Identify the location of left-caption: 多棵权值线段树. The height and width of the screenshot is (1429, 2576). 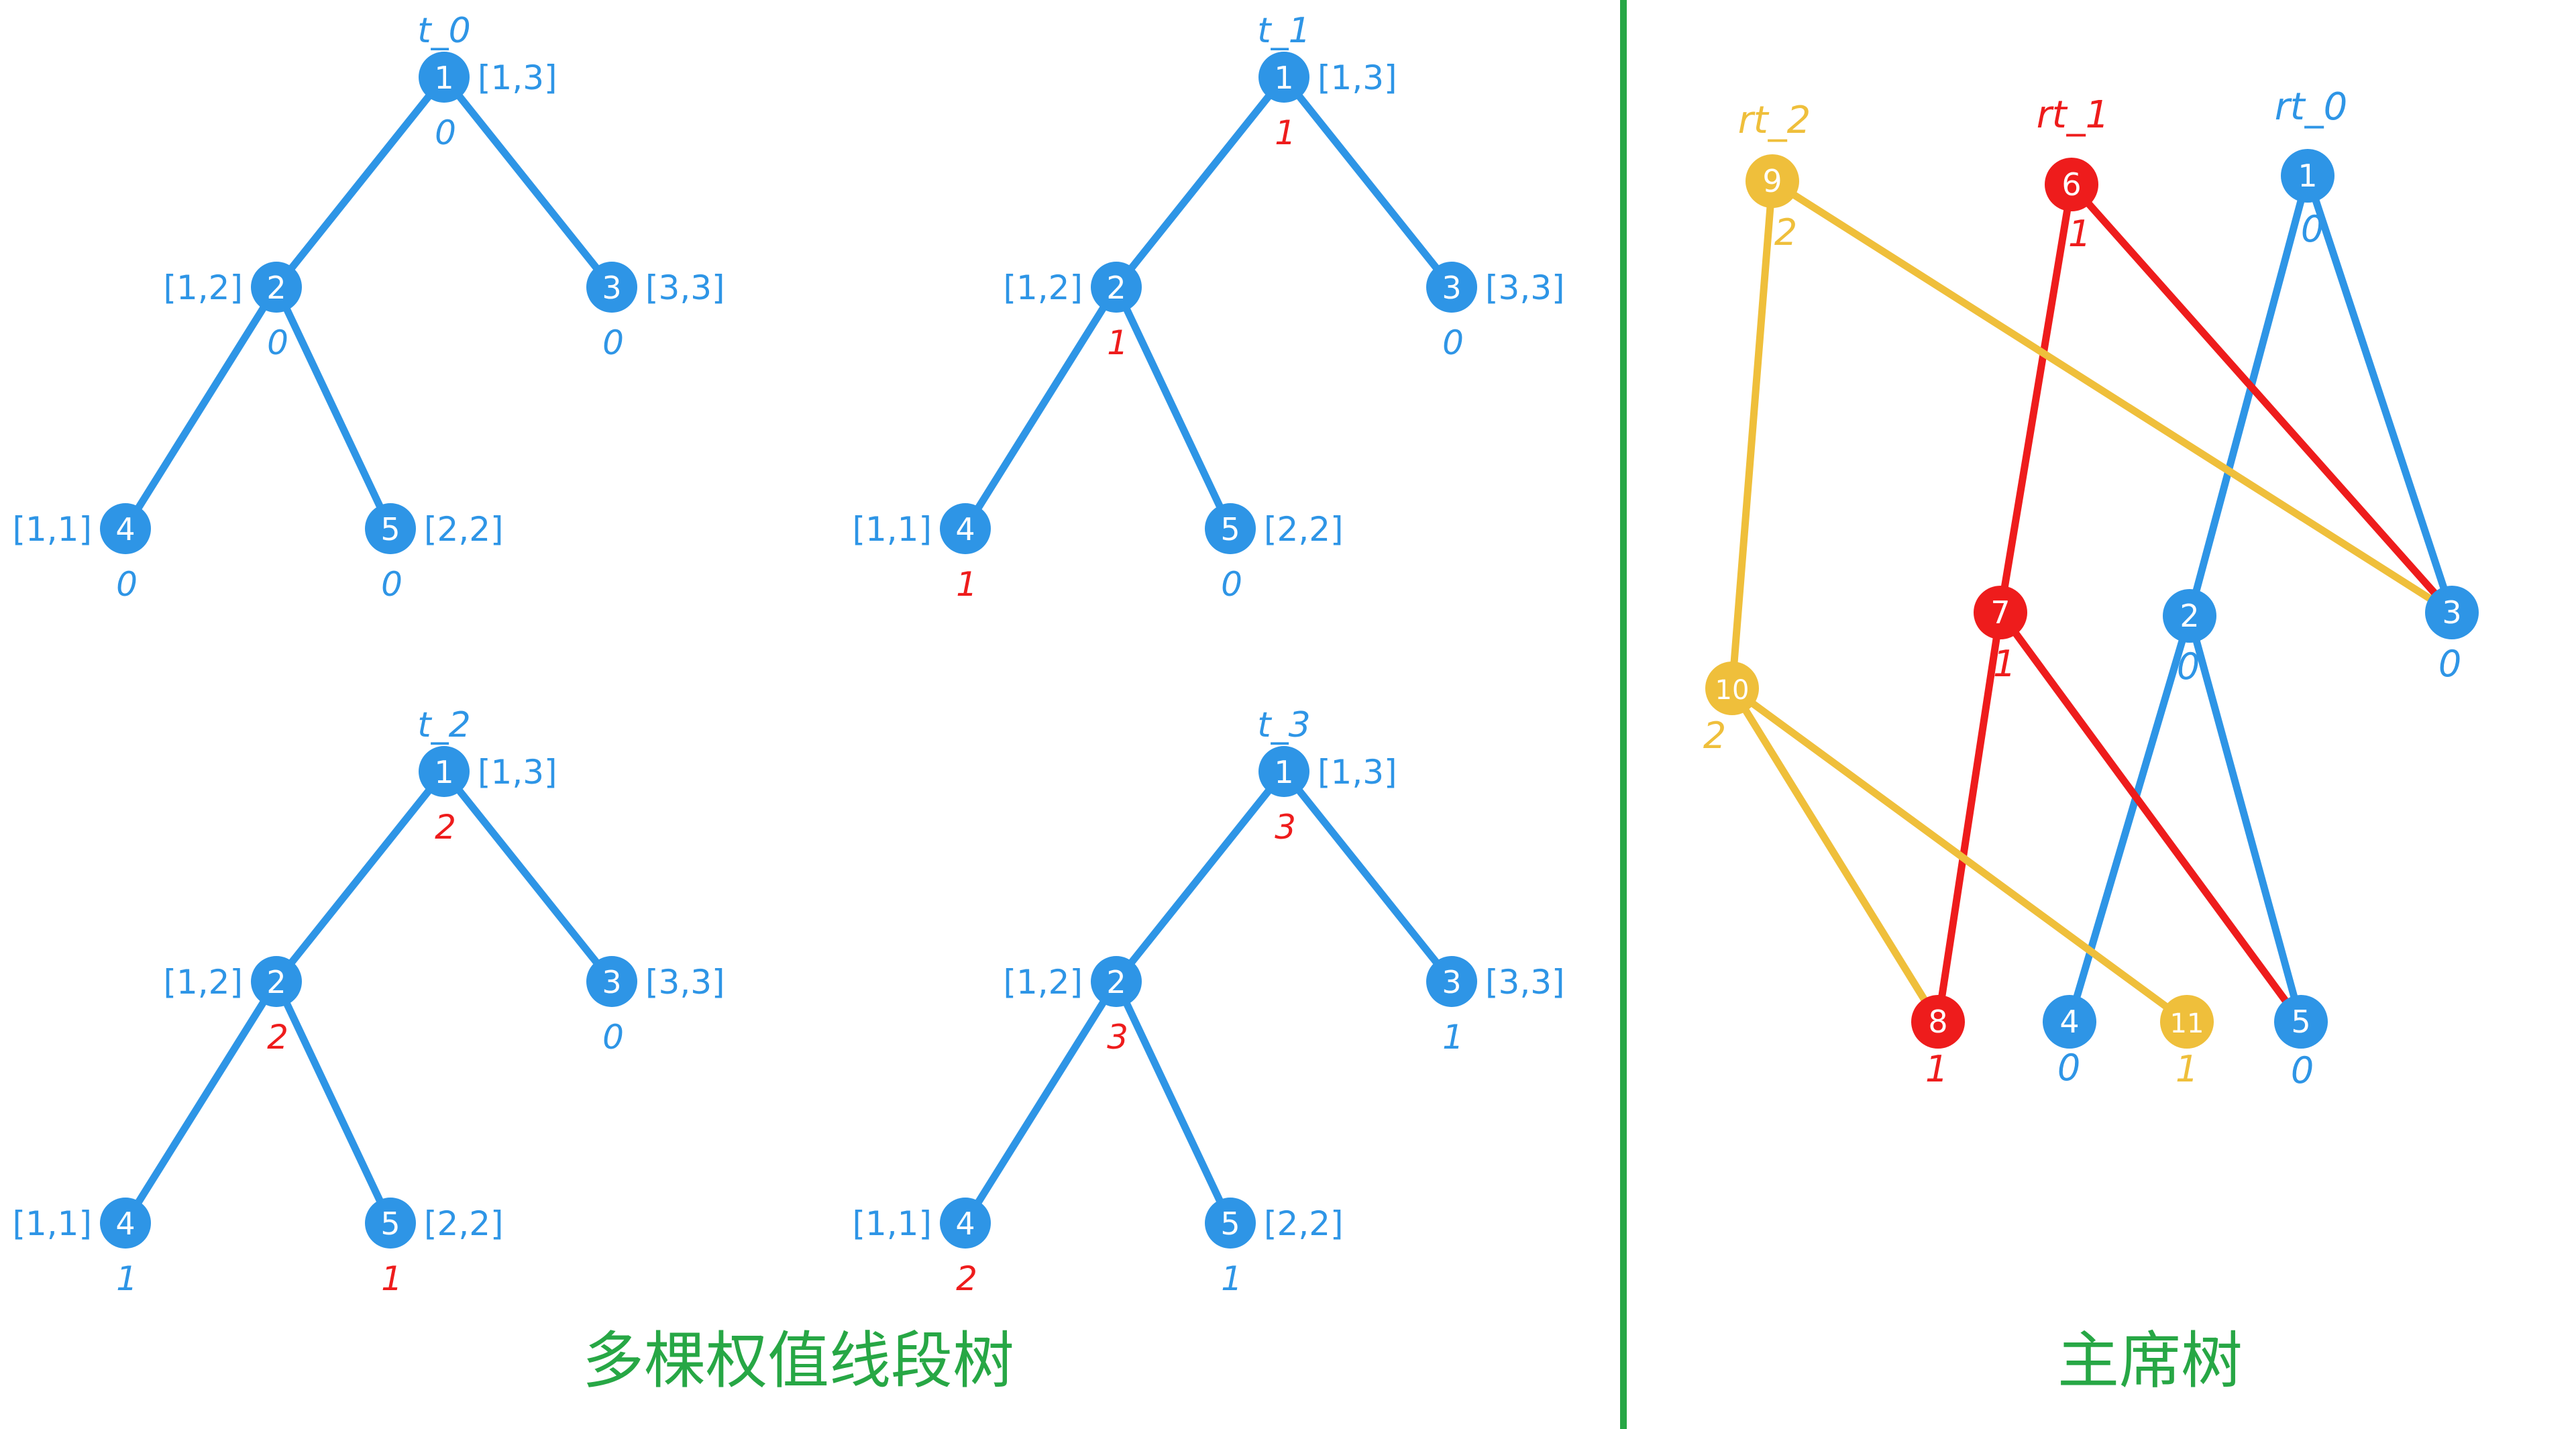
(798, 1361).